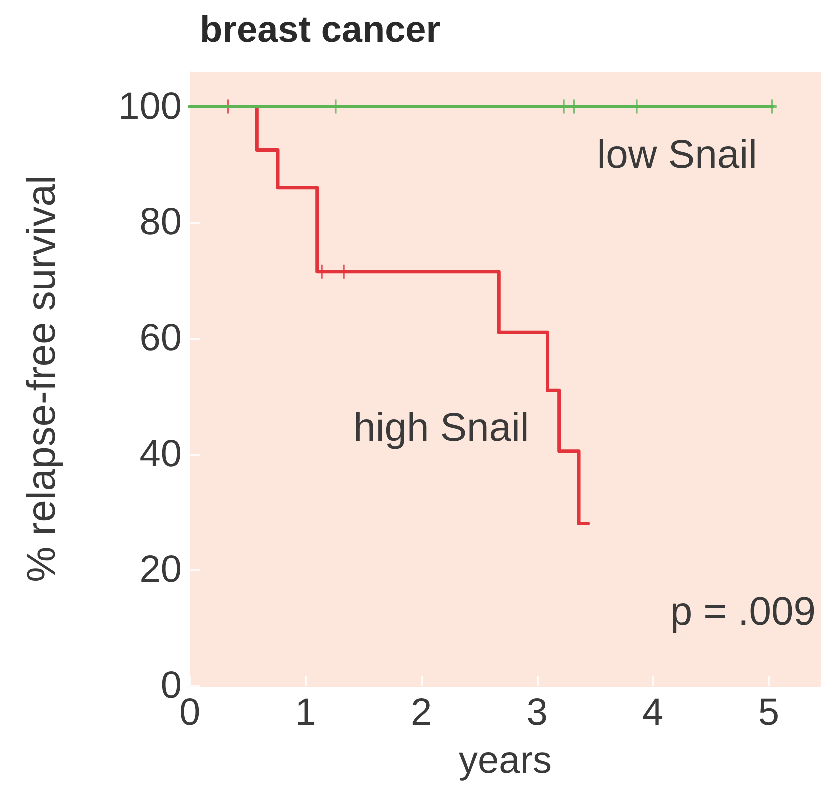 This screenshot has height=788, width=821. I want to click on x-tick-label: 3, so click(537, 713).